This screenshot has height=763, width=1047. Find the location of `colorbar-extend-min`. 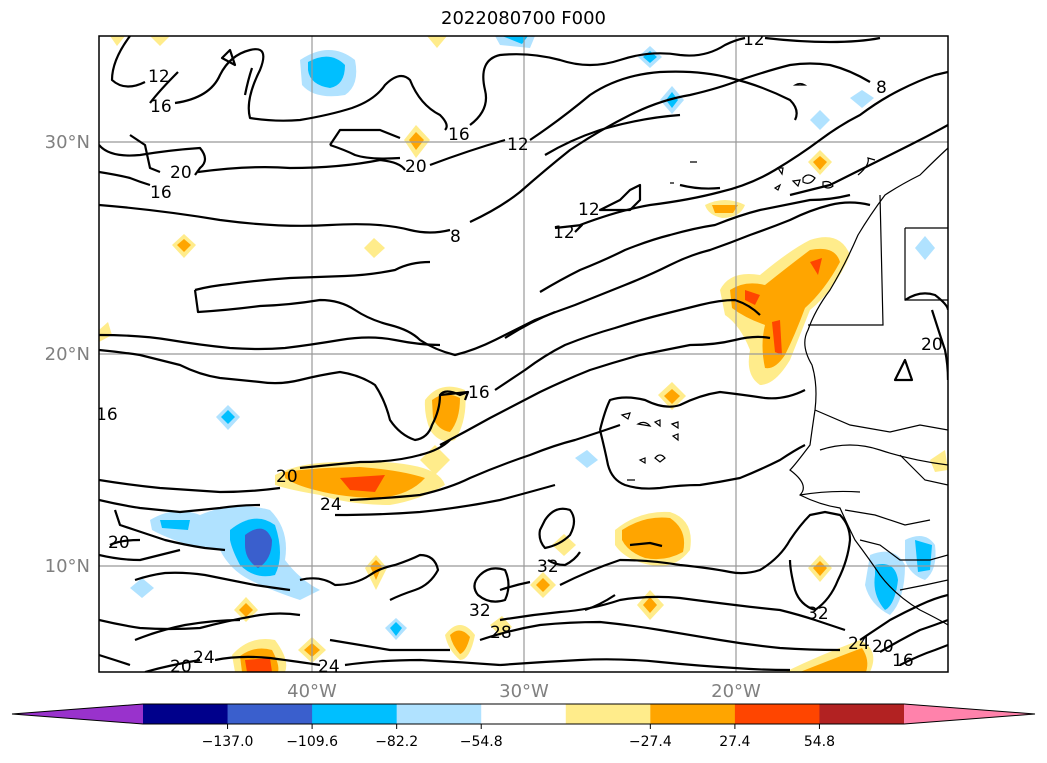

colorbar-extend-min is located at coordinates (77, 714).